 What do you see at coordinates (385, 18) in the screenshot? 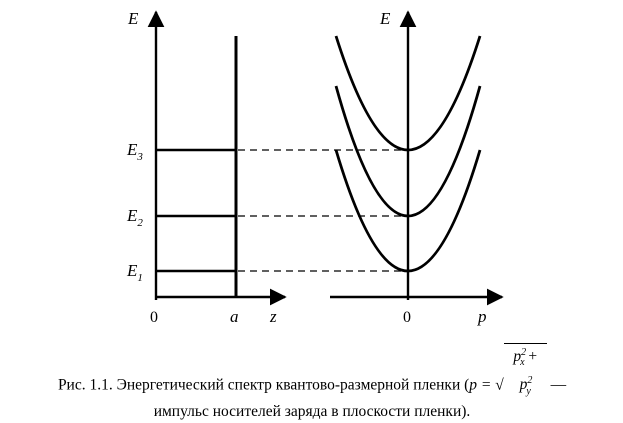
I see `right-energy-label: E` at bounding box center [385, 18].